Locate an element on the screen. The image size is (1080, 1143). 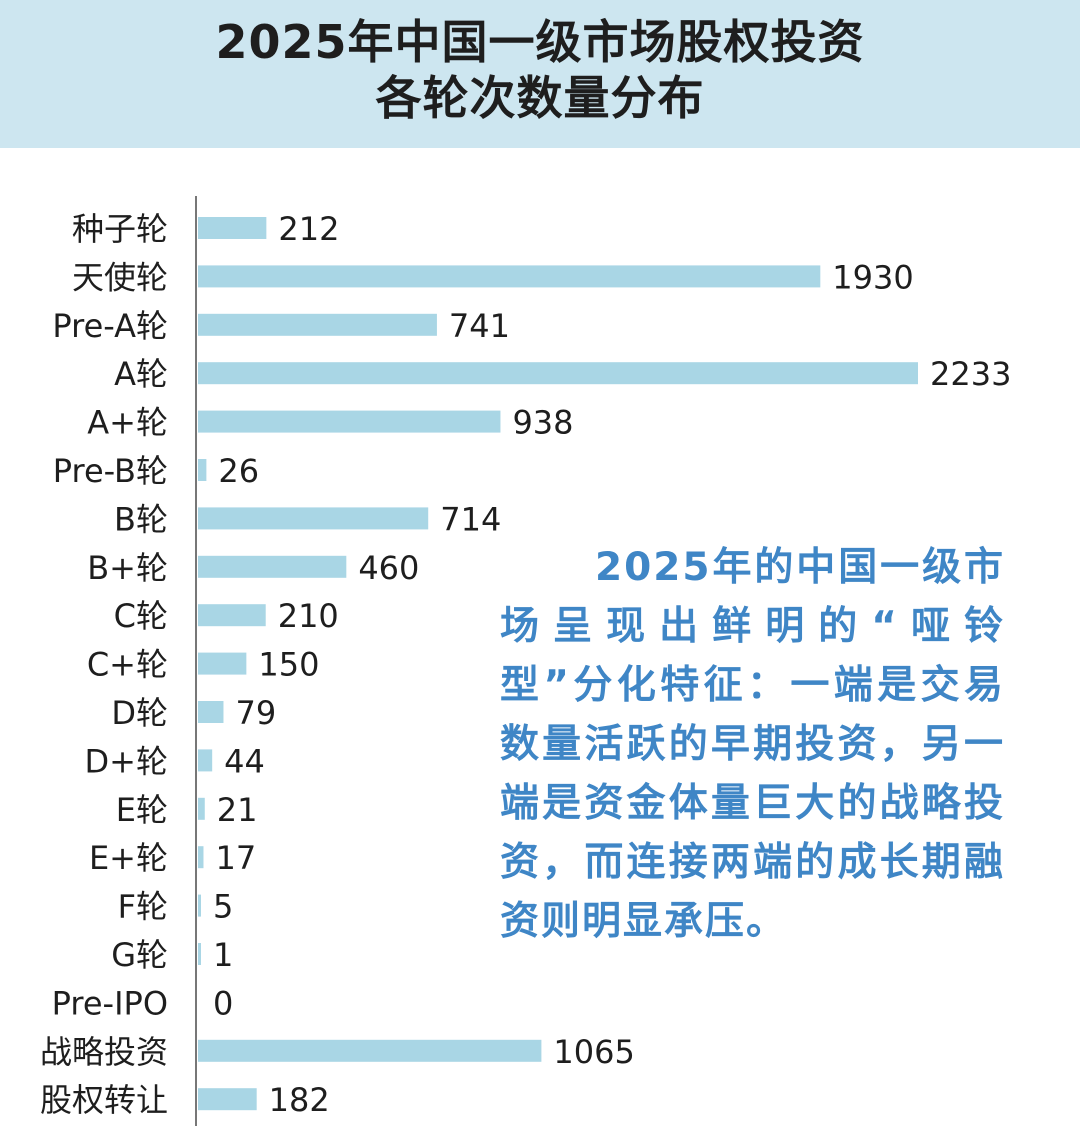
value-label: 150 is located at coordinates (288, 665).